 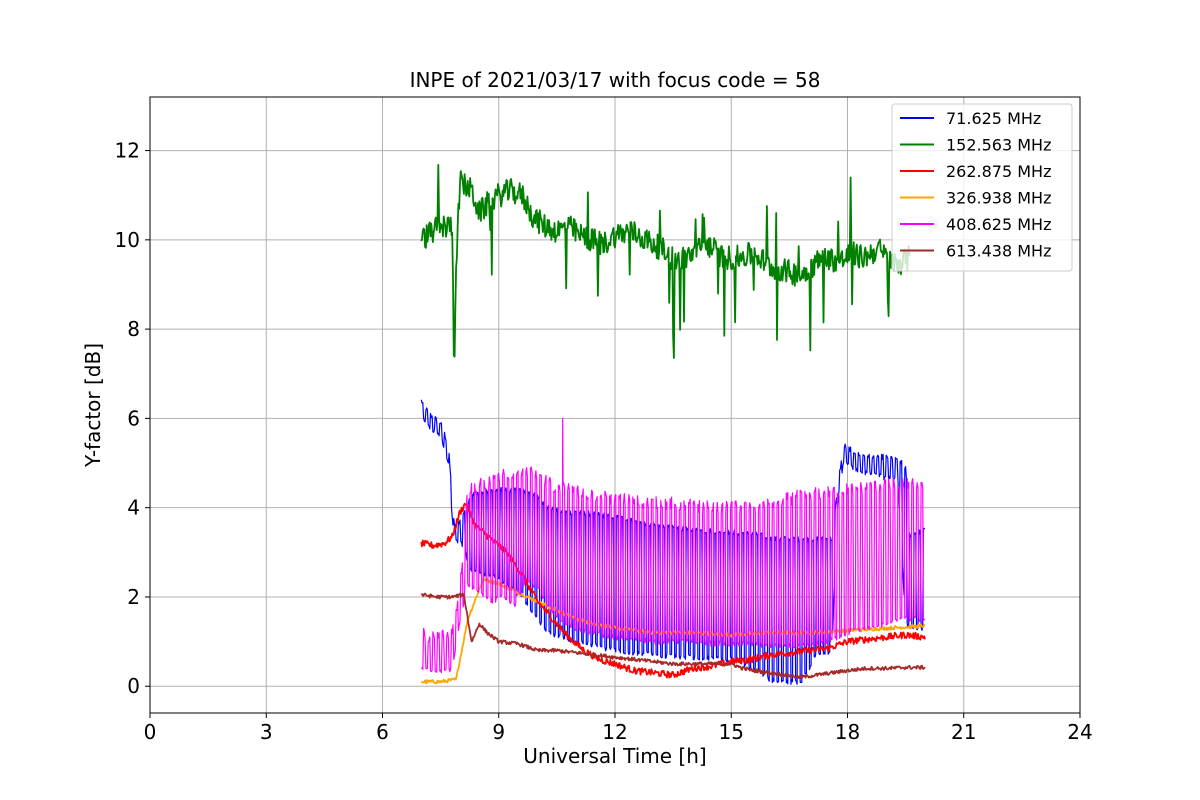 What do you see at coordinates (133, 597) in the screenshot?
I see `y-tick-label: 2` at bounding box center [133, 597].